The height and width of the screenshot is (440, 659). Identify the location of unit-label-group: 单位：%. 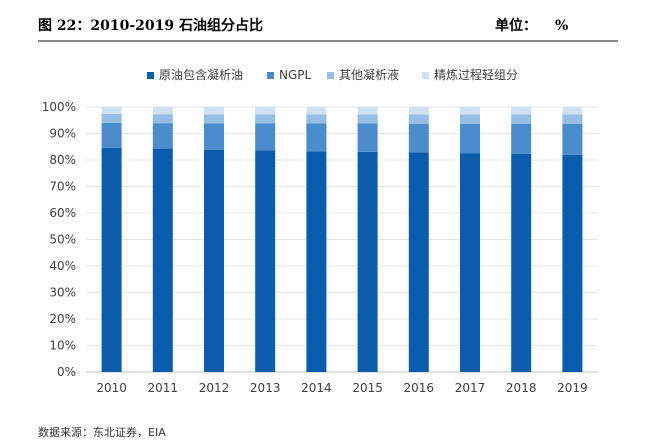
(531, 25).